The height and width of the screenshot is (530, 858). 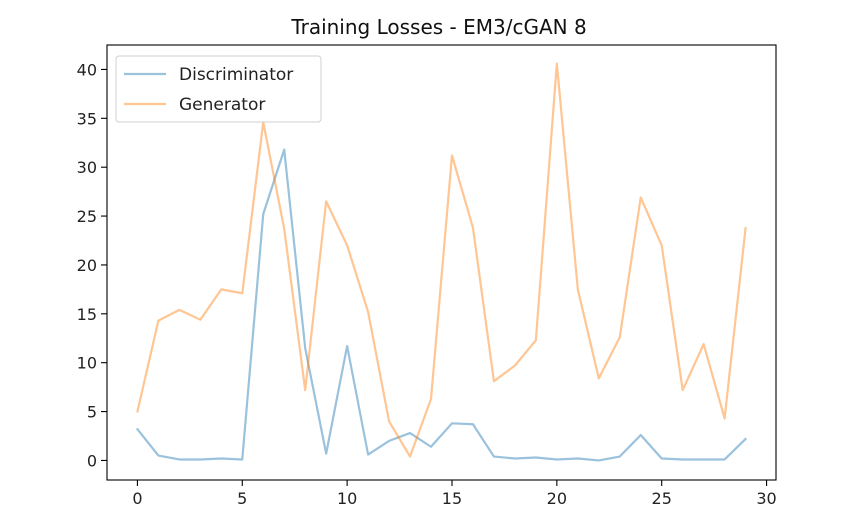 What do you see at coordinates (766, 498) in the screenshot?
I see `x-tick-label: 30` at bounding box center [766, 498].